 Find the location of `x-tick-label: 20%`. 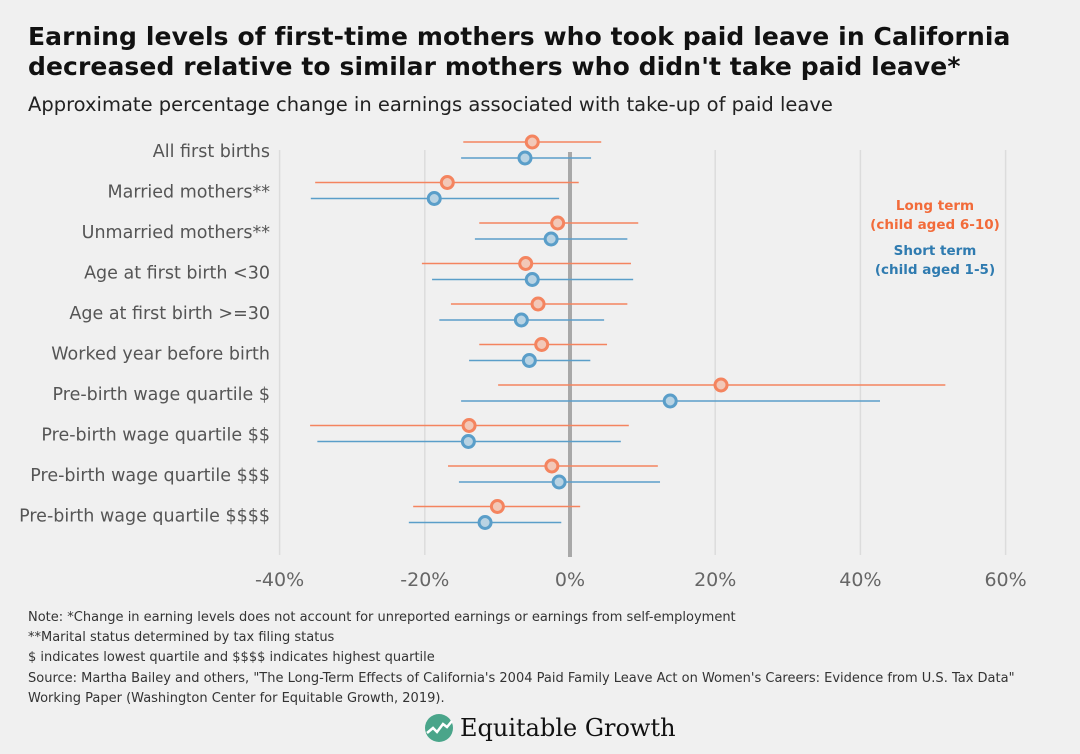

x-tick-label: 20% is located at coordinates (715, 580).